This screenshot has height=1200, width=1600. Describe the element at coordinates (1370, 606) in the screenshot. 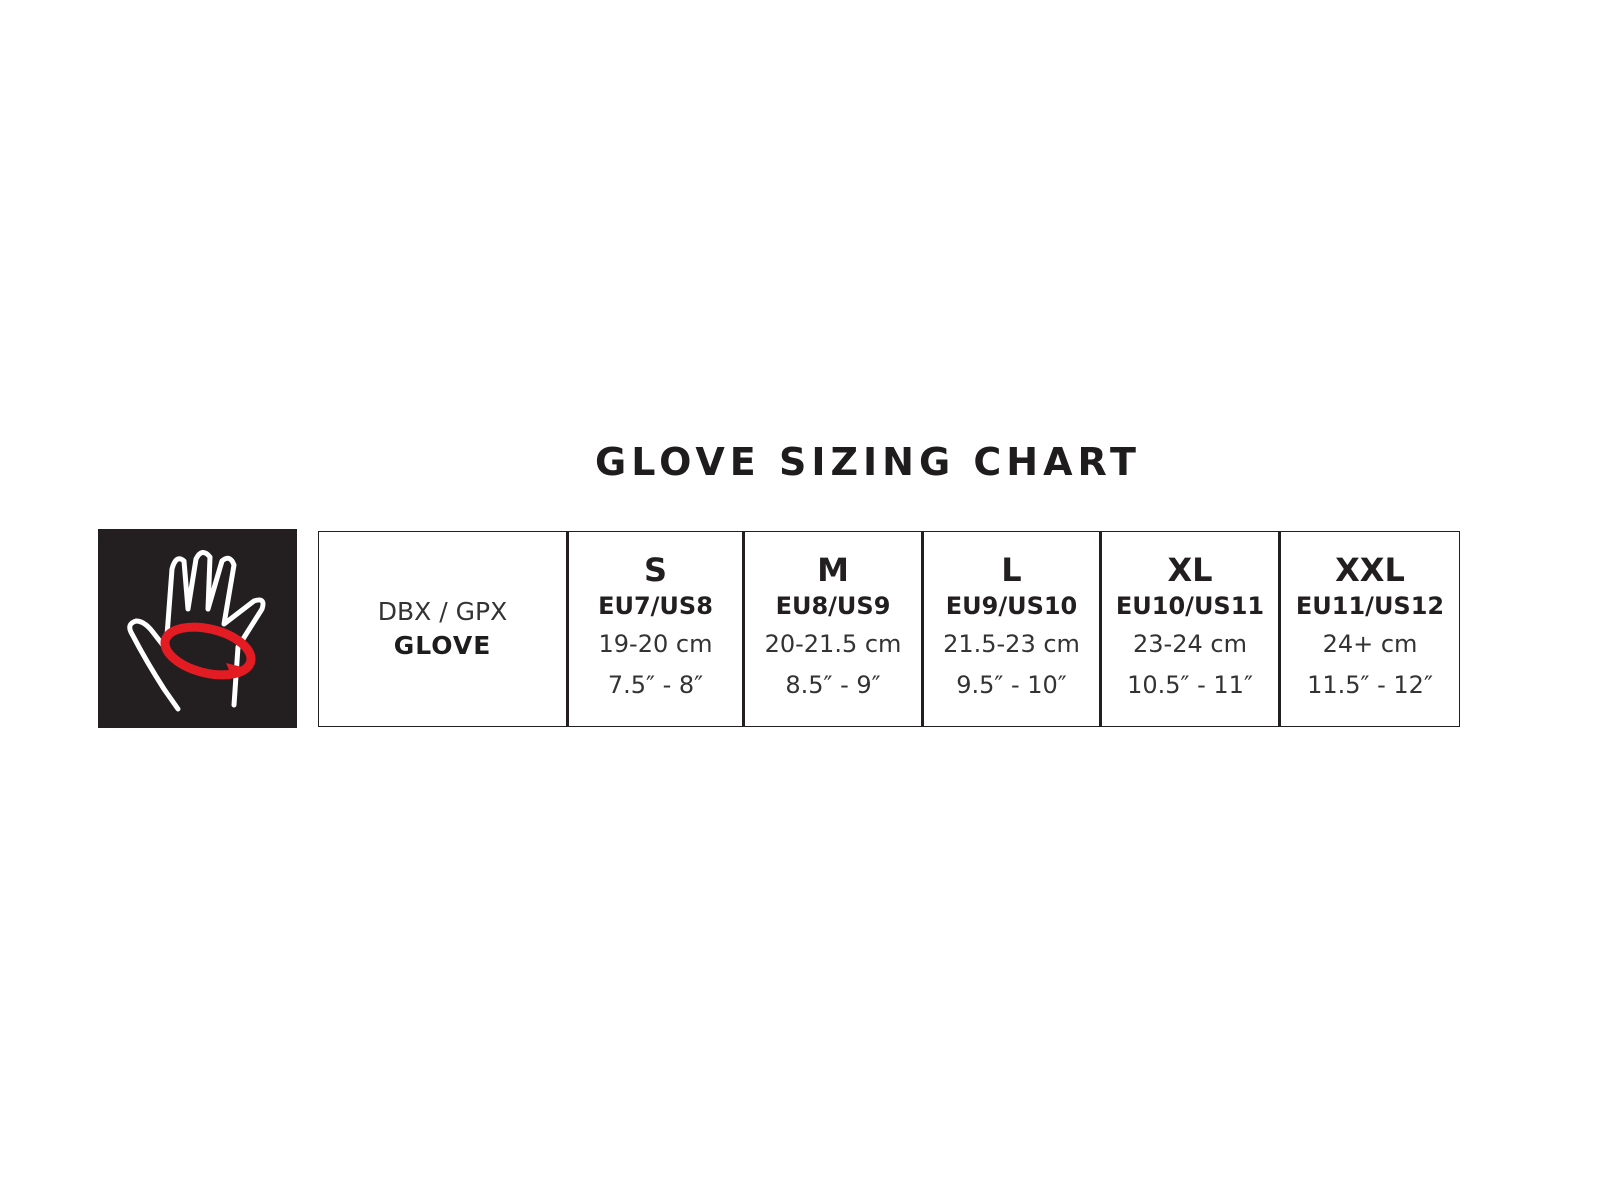

I see `eu-us-size: EU11/US12` at that location.